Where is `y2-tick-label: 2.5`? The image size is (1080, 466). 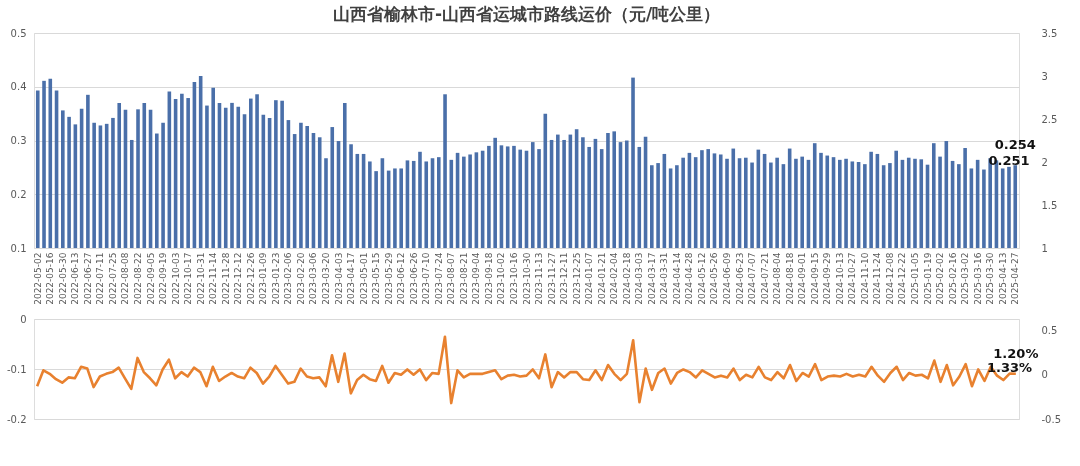
y2-tick-label: 2.5 is located at coordinates (1049, 119).